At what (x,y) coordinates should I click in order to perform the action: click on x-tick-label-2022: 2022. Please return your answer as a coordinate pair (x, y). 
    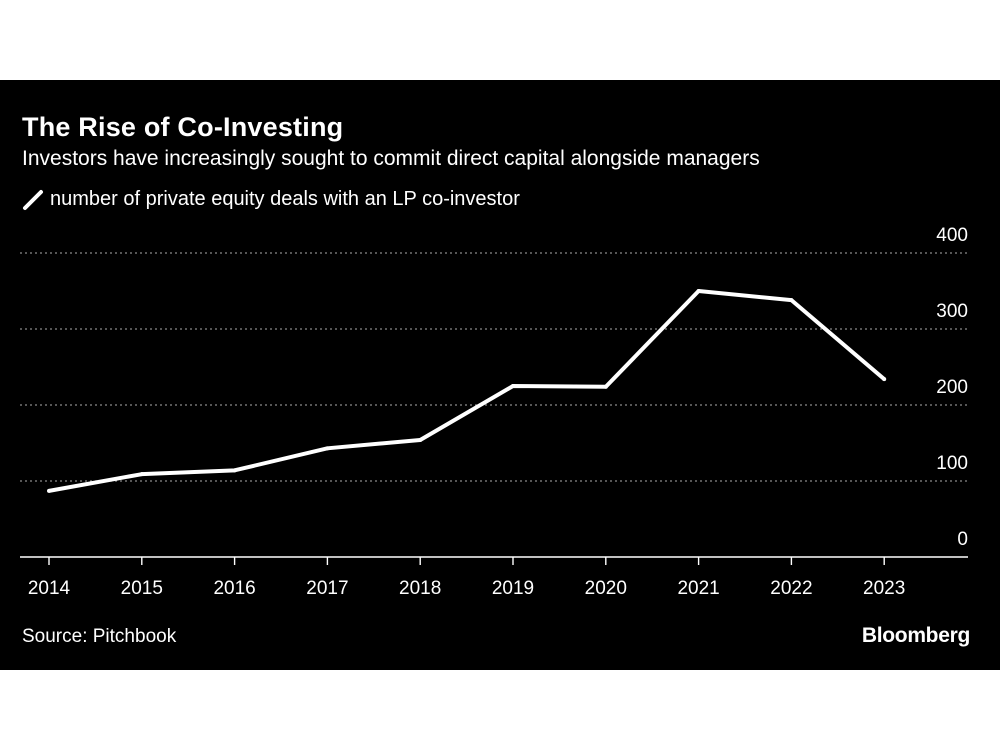
    Looking at the image, I should click on (791, 588).